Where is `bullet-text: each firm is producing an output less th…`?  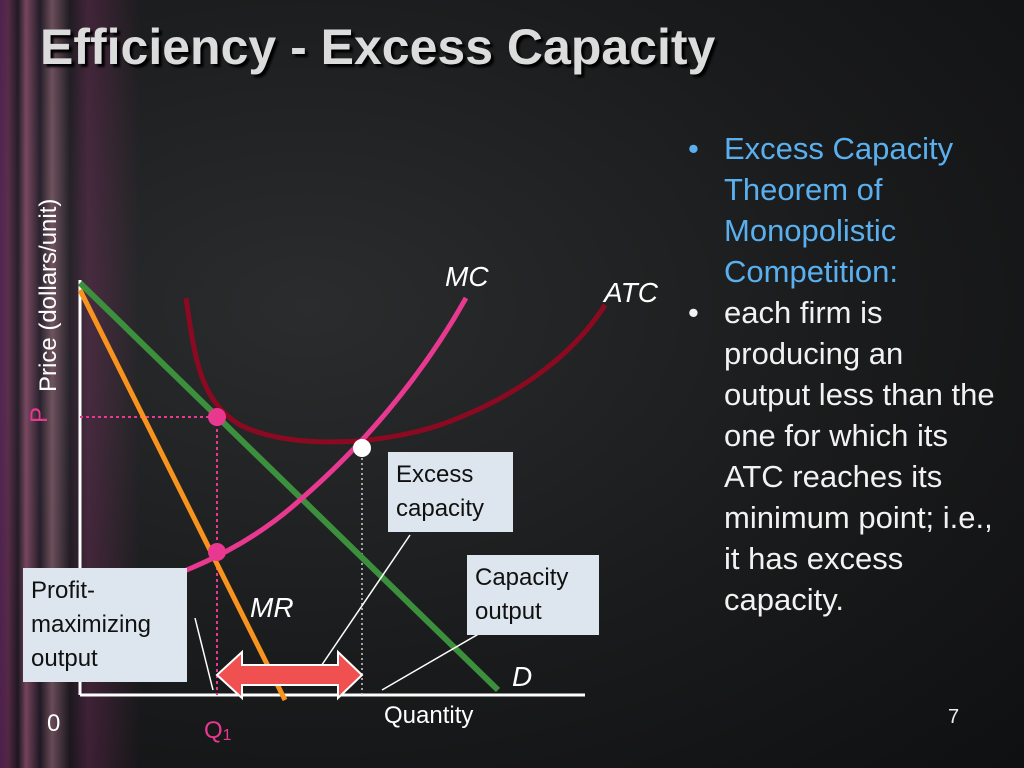 bullet-text: each firm is producing an output less th… is located at coordinates (859, 456).